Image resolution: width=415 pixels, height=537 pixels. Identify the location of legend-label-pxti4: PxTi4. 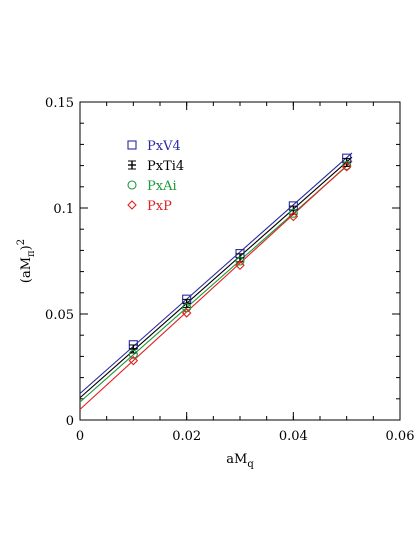
(165, 166).